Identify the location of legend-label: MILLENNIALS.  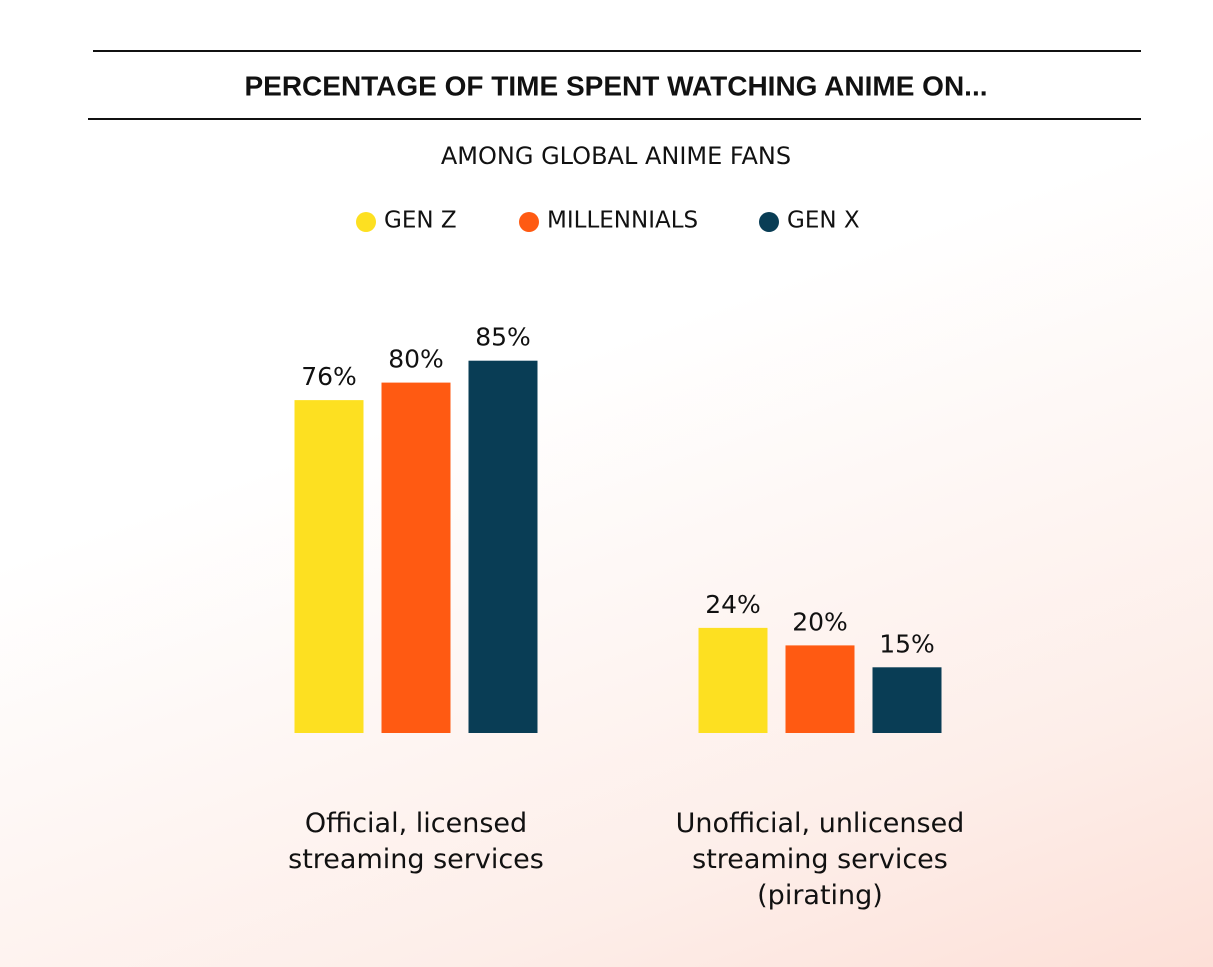
(622, 221).